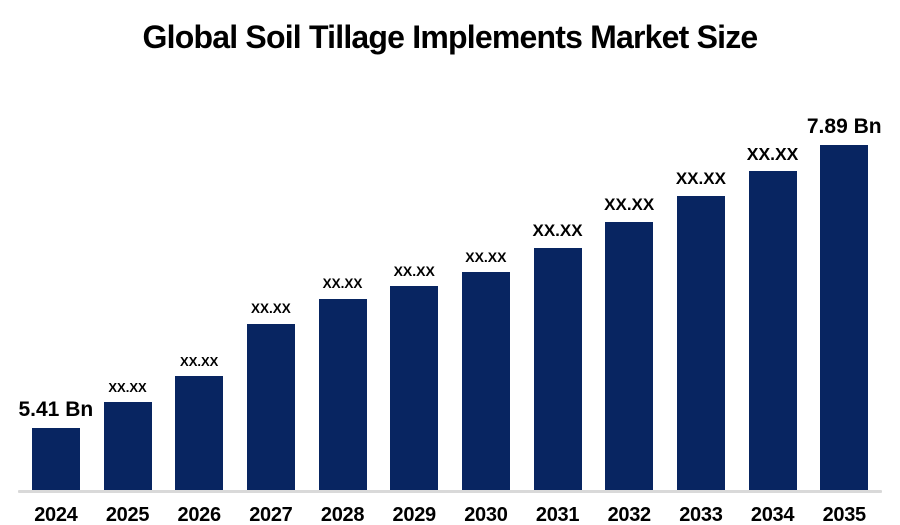 This screenshot has width=900, height=525. I want to click on x-tick-2033: 2033, so click(701, 514).